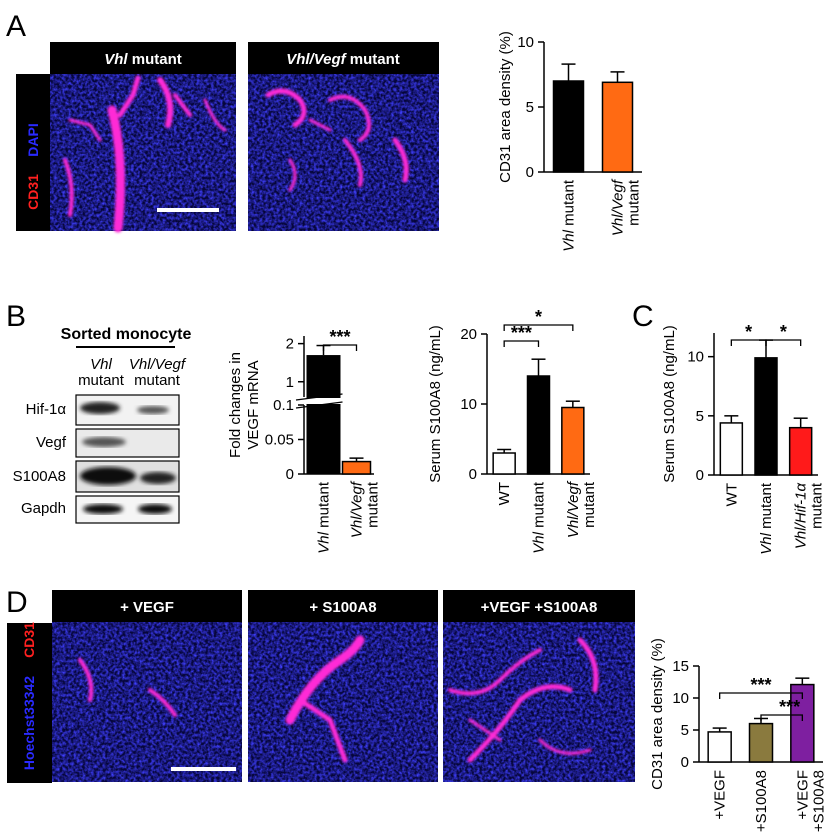 Image resolution: width=829 pixels, height=836 pixels. I want to click on stain-label-a-cd31: CD31, so click(33, 192).